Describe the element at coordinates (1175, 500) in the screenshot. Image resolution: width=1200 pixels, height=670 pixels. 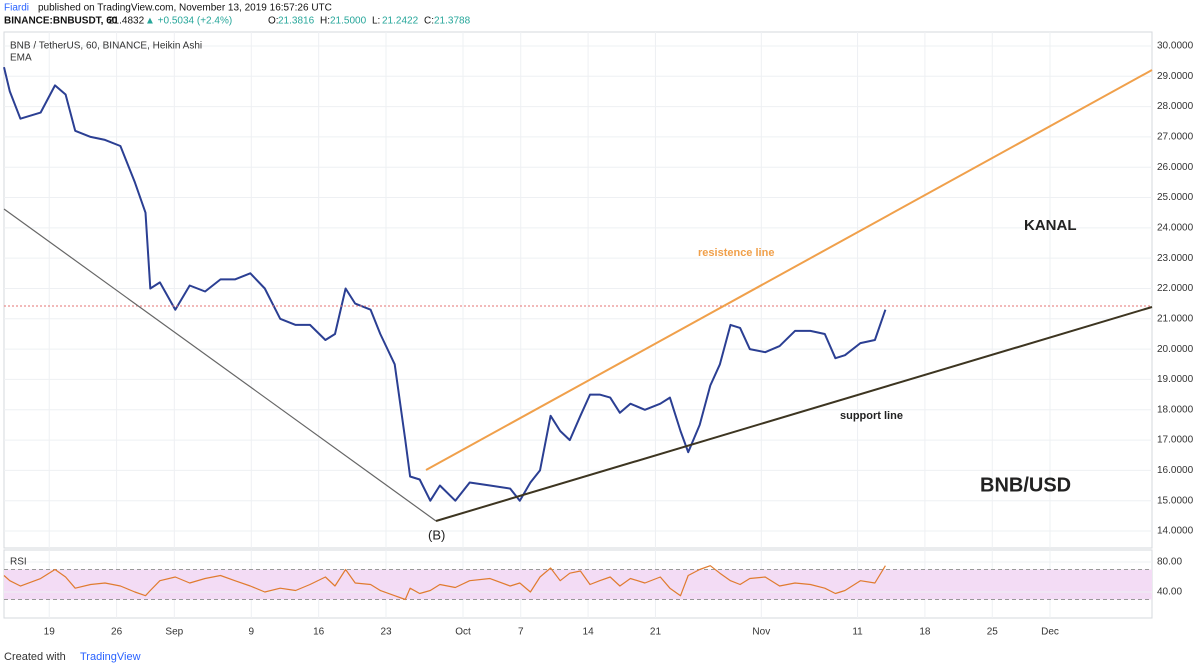
I see `y-tick-label: 15.0000` at that location.